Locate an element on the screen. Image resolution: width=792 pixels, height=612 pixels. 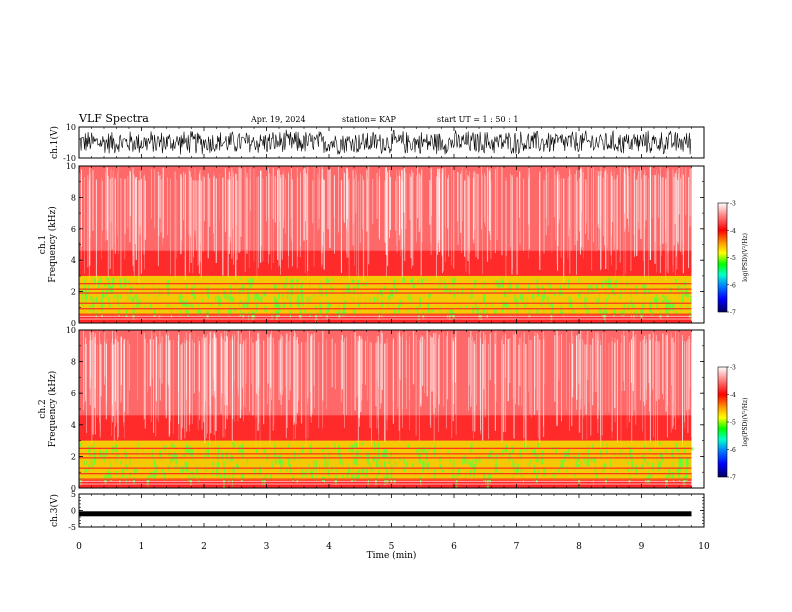
y-tick-label: 0 is located at coordinates (73, 511).